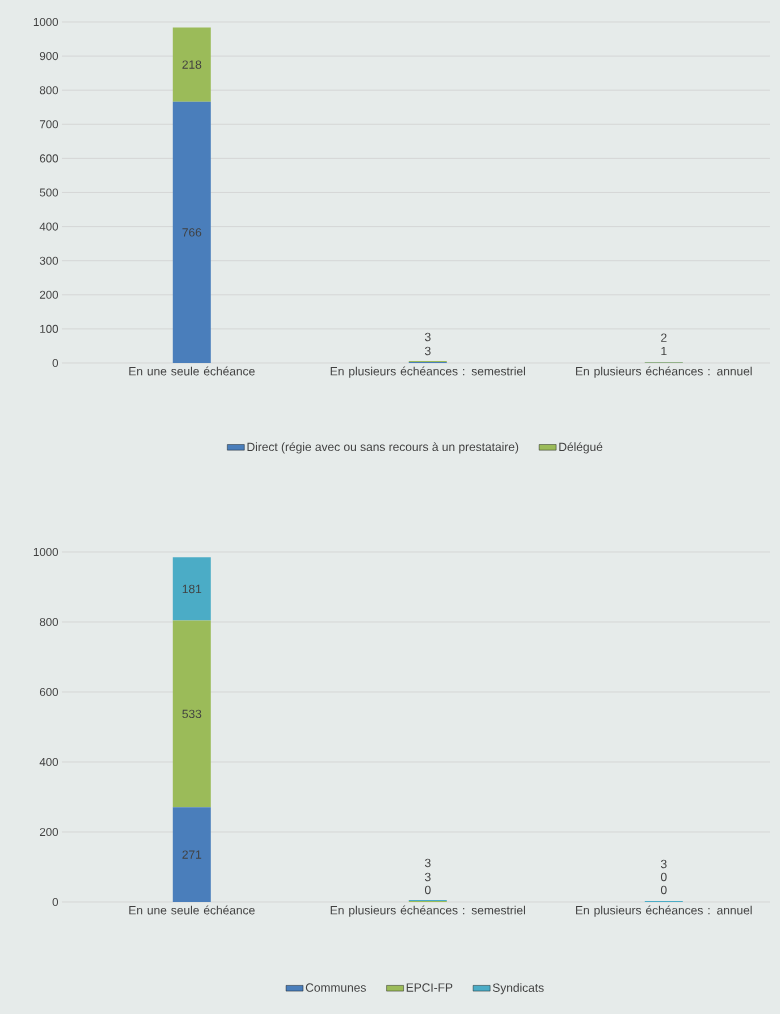  I want to click on legend-label: Direct (régie avec ou sans recours à un prestataire), so click(383, 448).